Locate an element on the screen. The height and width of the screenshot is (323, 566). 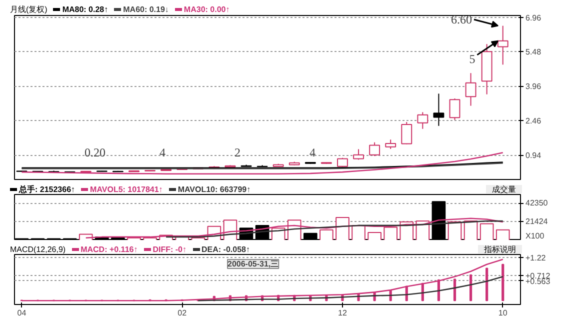
y-tick-label: 2.46 is located at coordinates (534, 121).